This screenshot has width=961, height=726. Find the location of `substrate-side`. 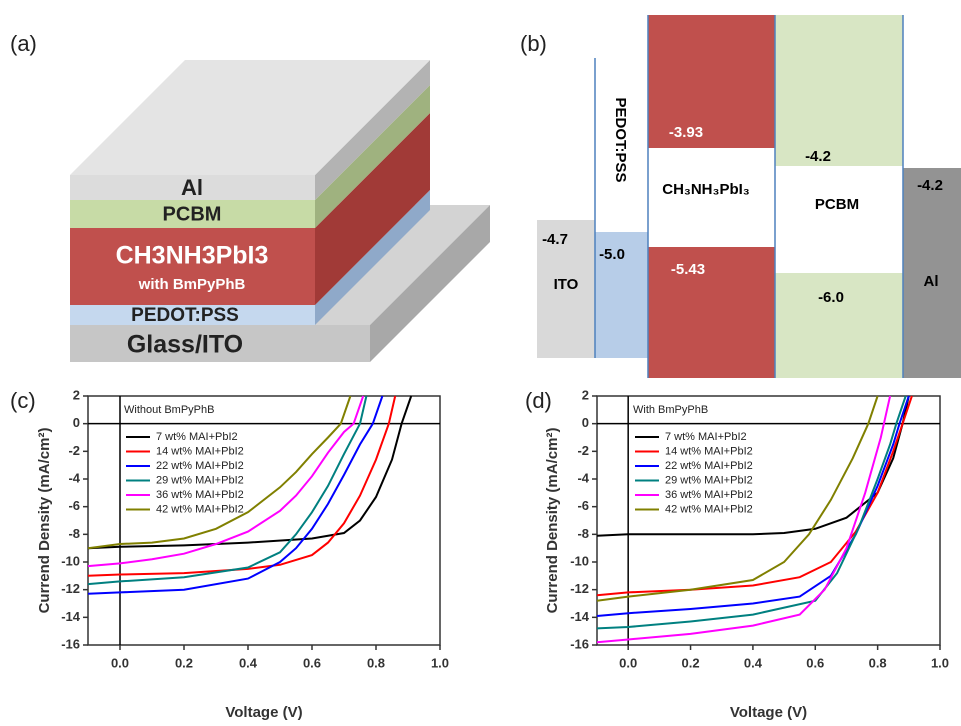

substrate-side is located at coordinates (430, 283).